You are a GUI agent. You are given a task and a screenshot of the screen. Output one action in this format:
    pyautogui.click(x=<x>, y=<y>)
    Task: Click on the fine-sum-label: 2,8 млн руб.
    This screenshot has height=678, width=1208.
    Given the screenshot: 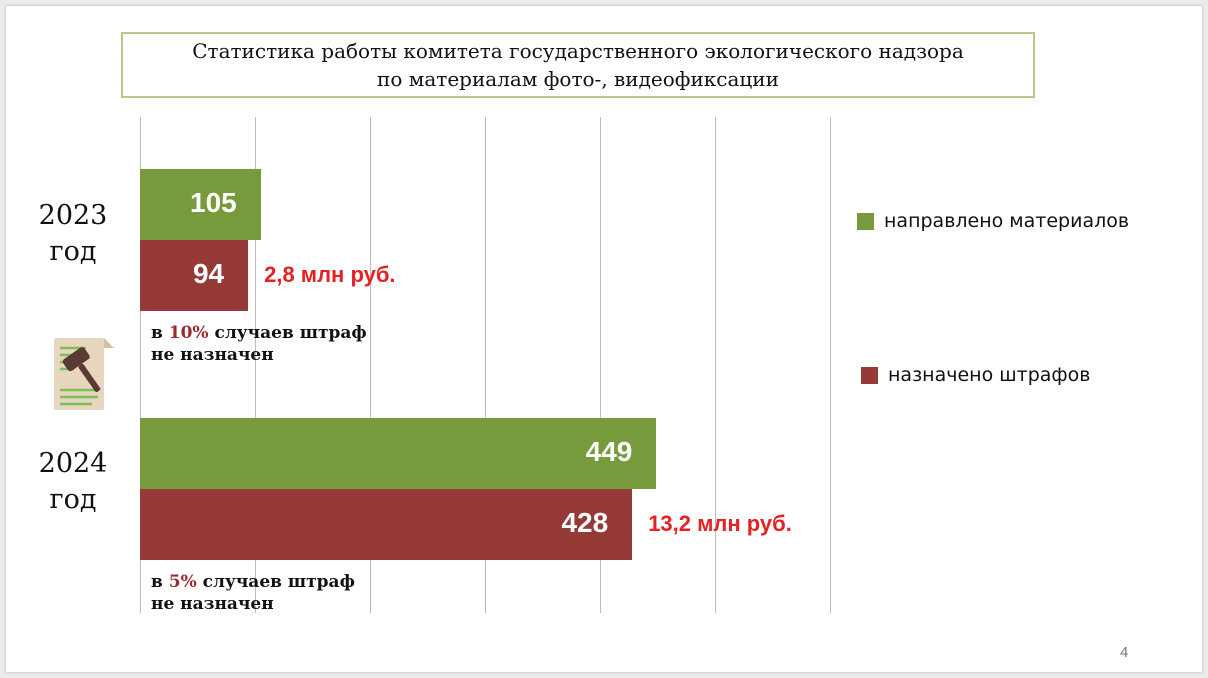 What is the action you would take?
    pyautogui.click(x=330, y=274)
    